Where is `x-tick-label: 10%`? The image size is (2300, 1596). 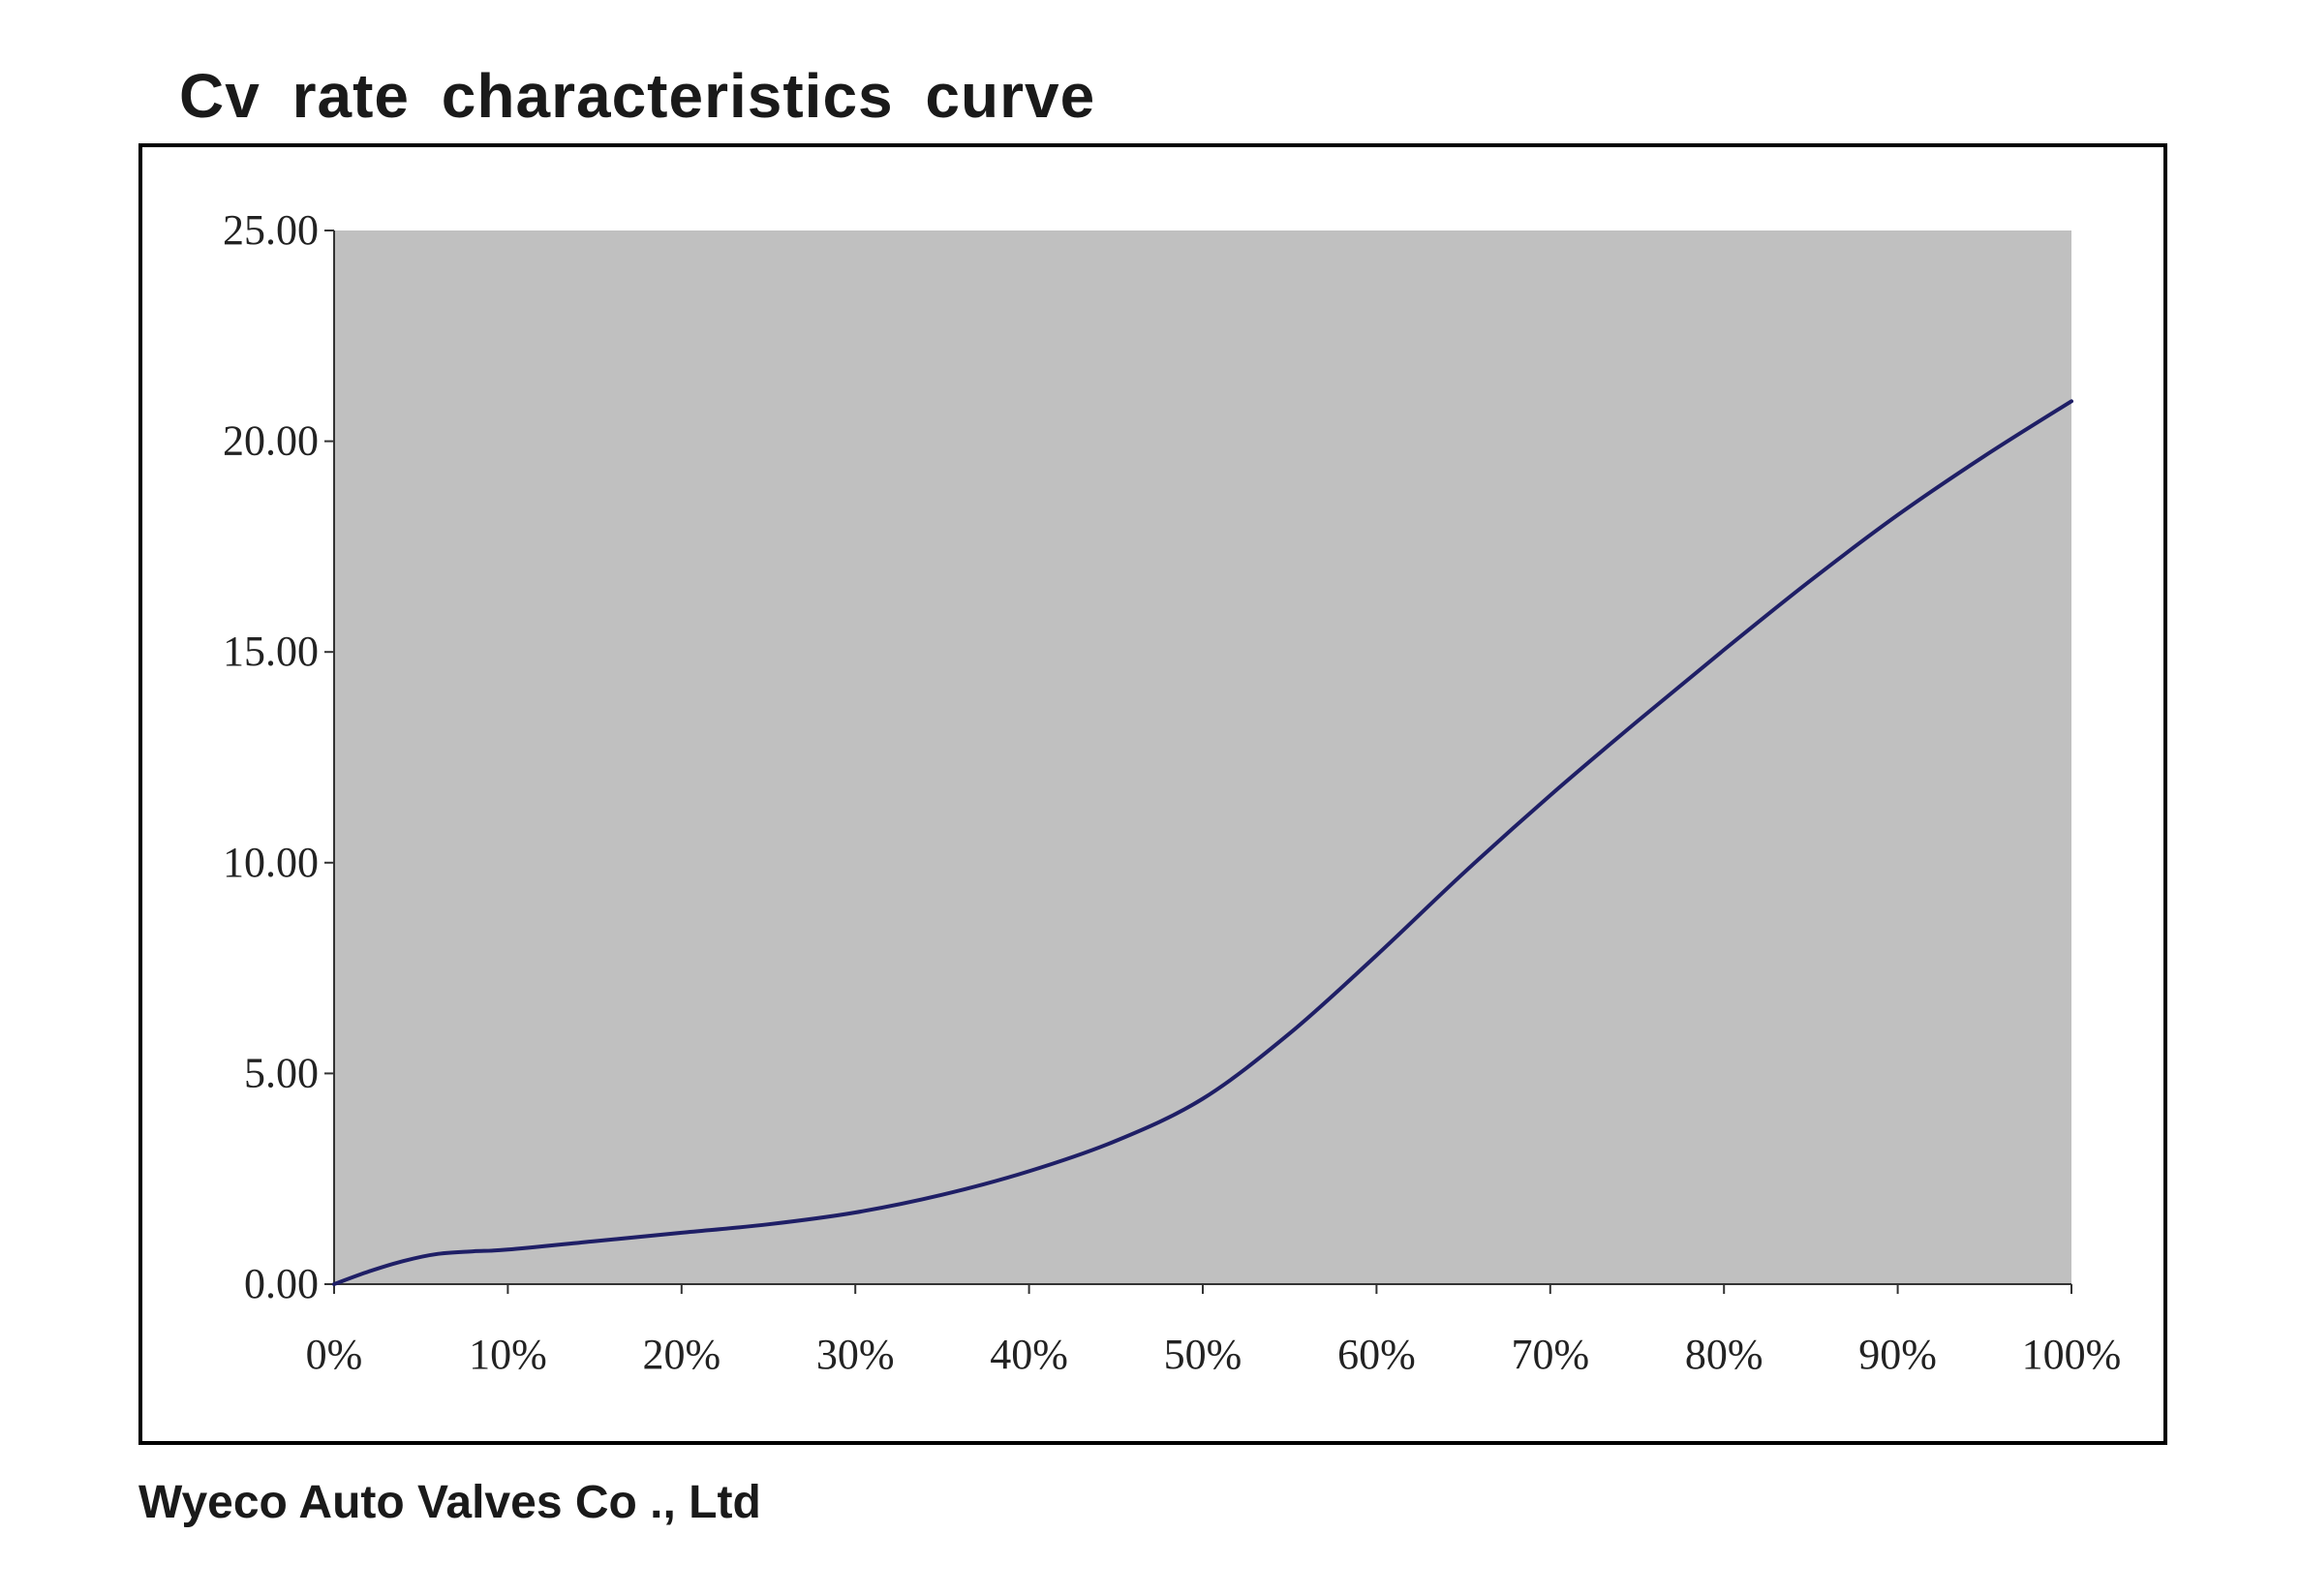
x-tick-label: 10% is located at coordinates (508, 1354).